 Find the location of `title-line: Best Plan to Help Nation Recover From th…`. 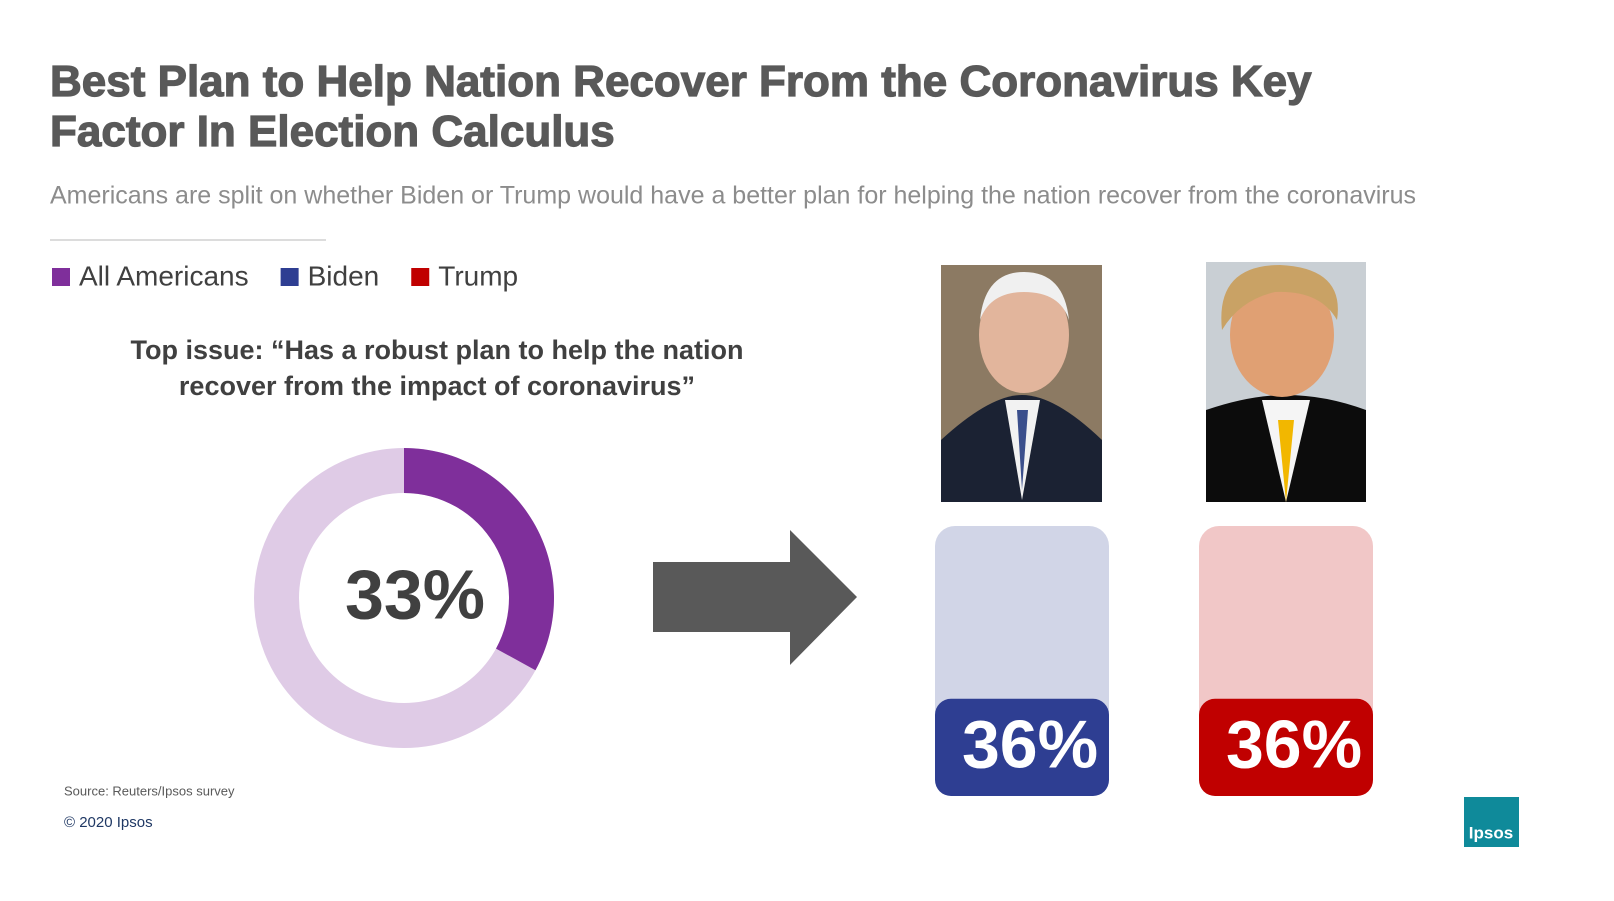

title-line: Best Plan to Help Nation Recover From th… is located at coordinates (681, 81).